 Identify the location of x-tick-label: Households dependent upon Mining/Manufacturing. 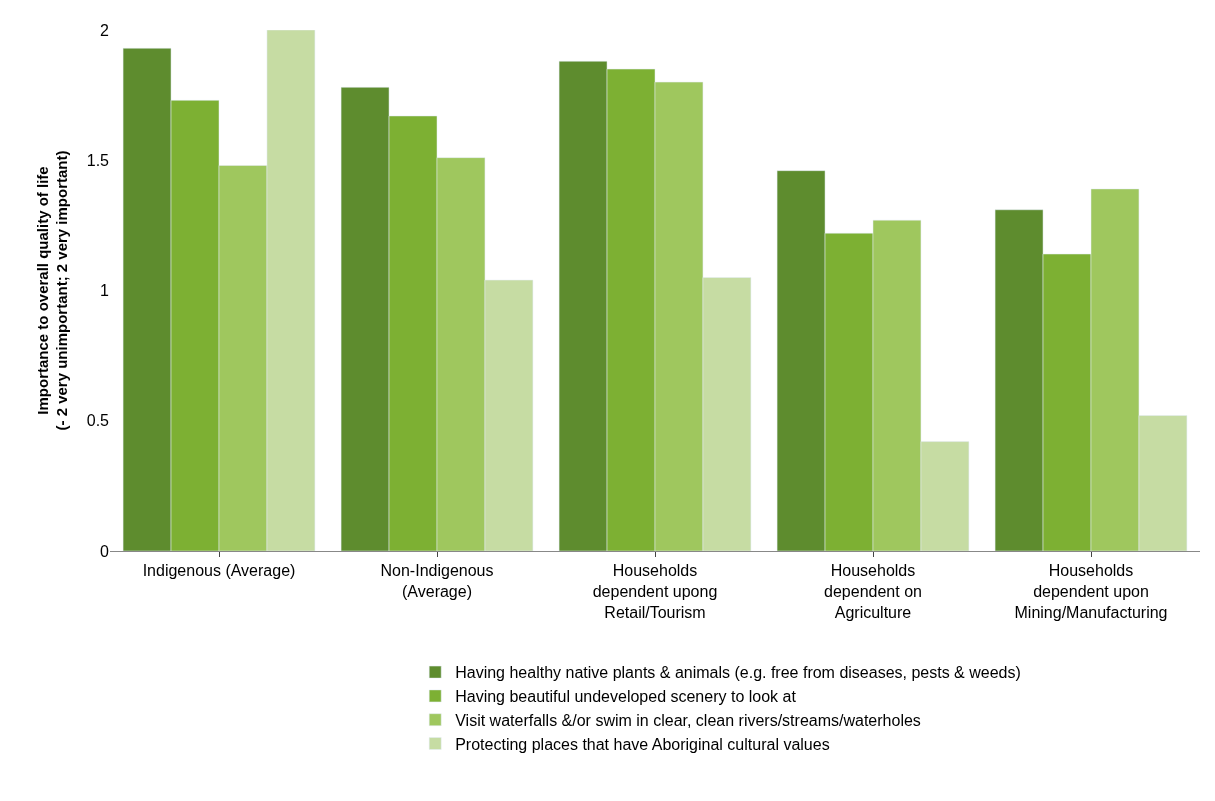
(1091, 591).